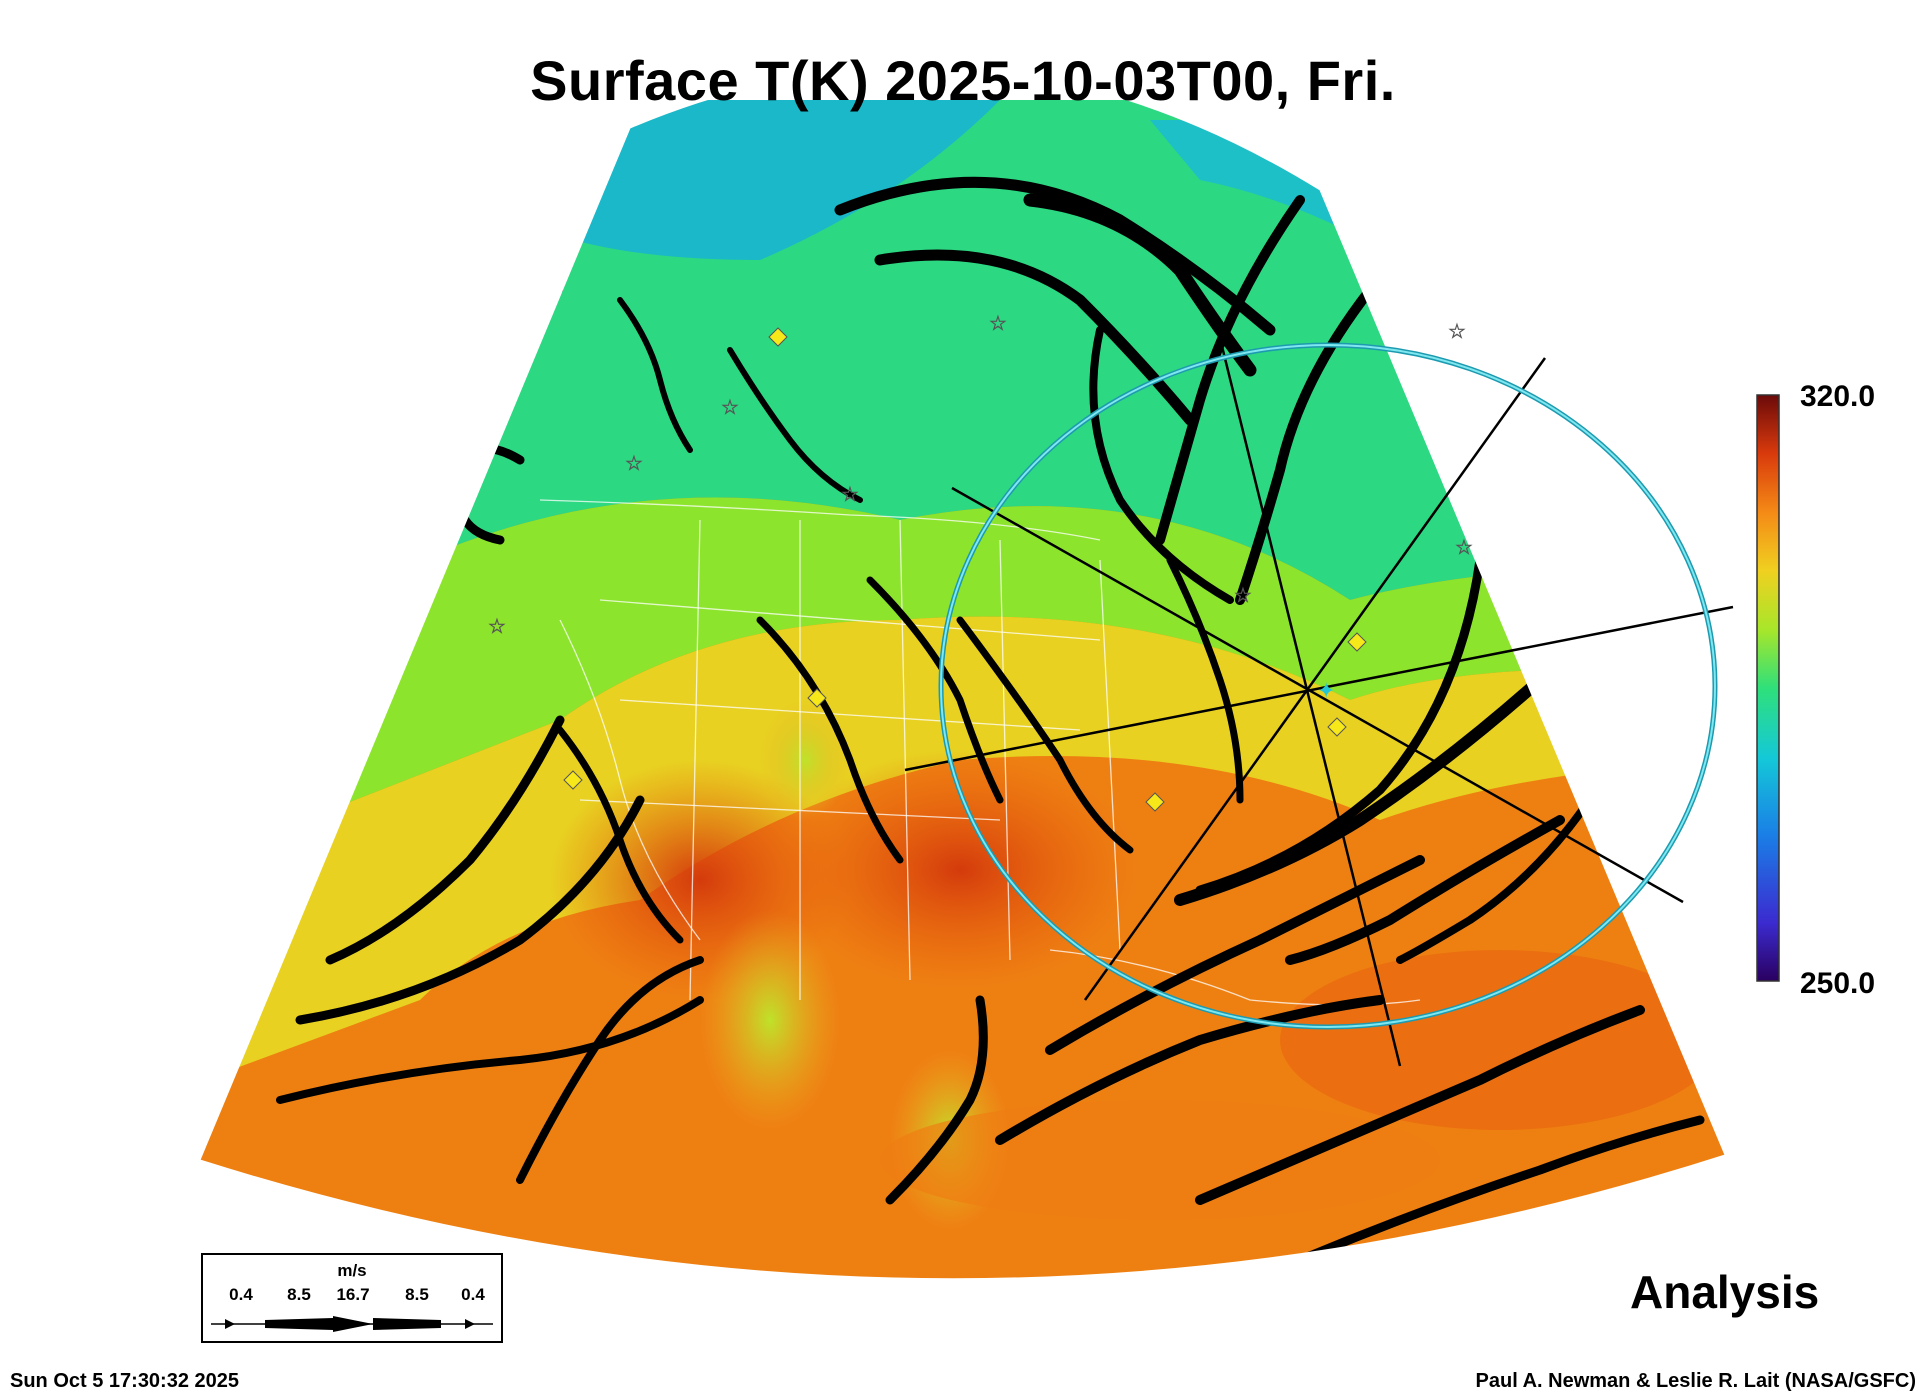 Image resolution: width=1926 pixels, height=1394 pixels. What do you see at coordinates (125, 1381) in the screenshot?
I see `timestamp: Sun Oct 5 17:30:32 2025` at bounding box center [125, 1381].